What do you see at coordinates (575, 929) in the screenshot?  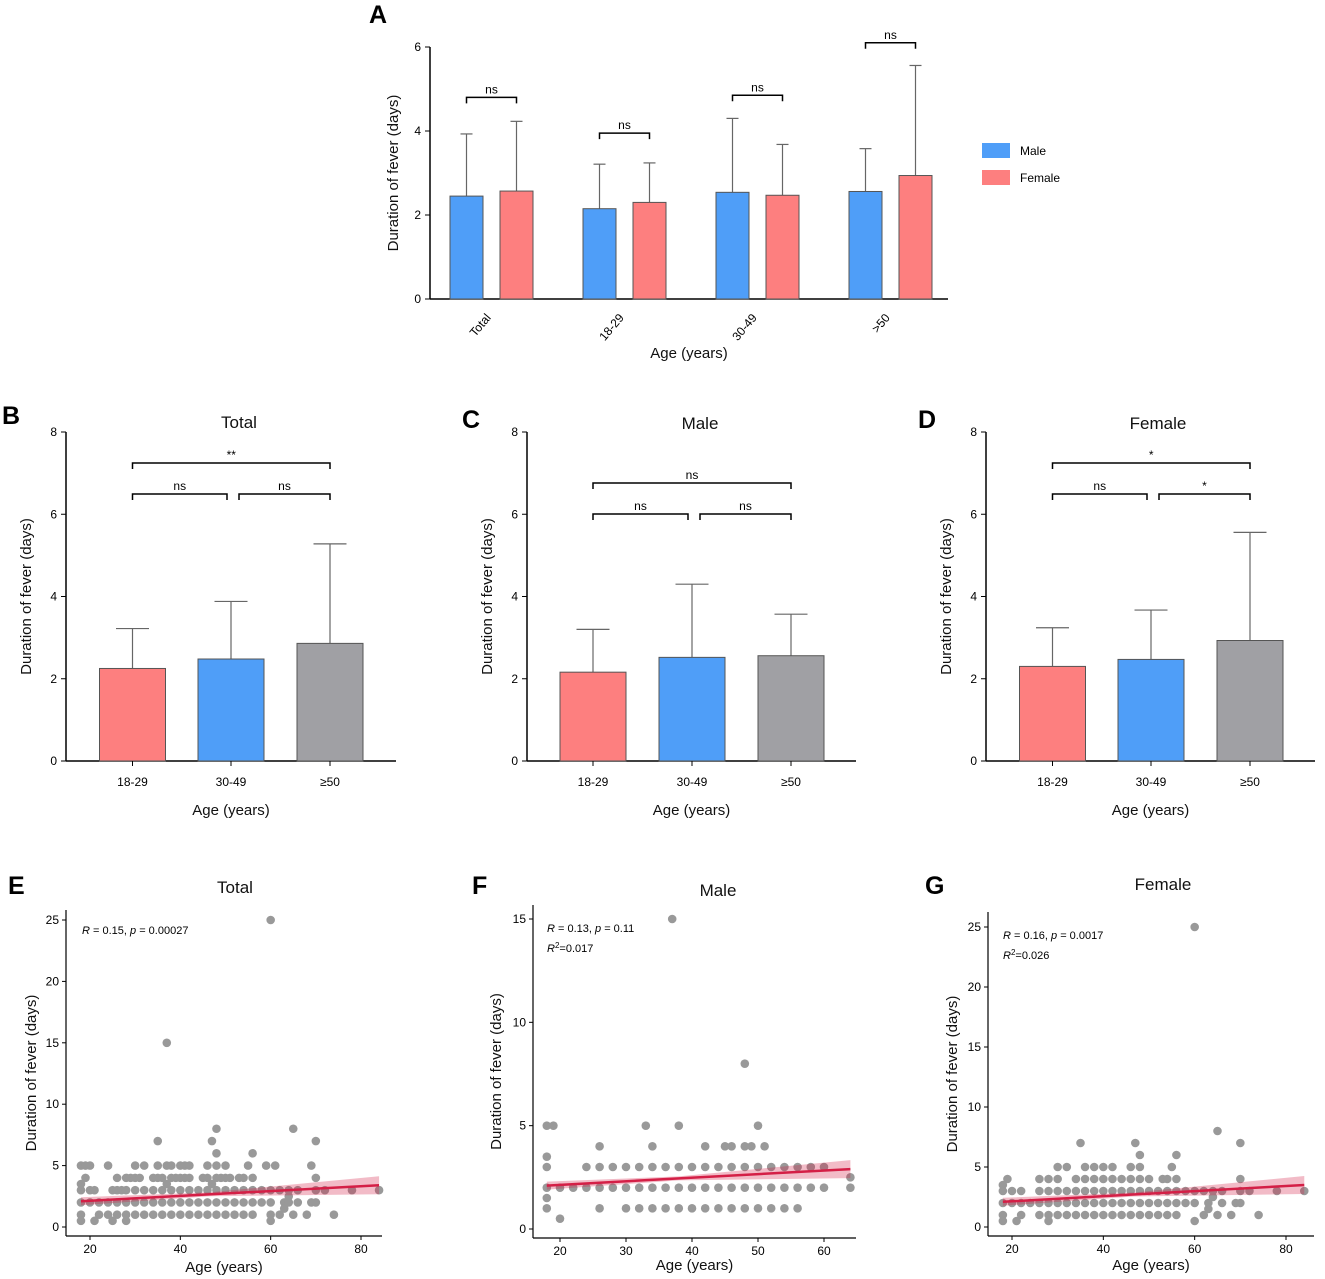 I see `stats-annotation-part: = 0.13,` at bounding box center [575, 929].